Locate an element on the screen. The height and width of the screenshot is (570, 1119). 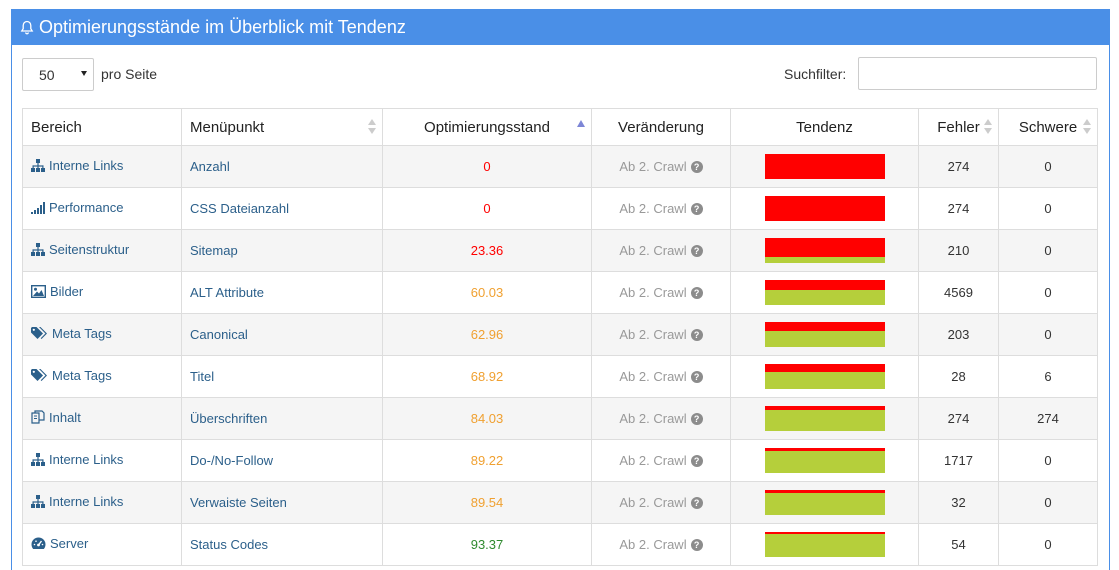
table-row: Interne Links Anzahl 0 Ab 2. Crawl? 274 0 is located at coordinates (560, 166).